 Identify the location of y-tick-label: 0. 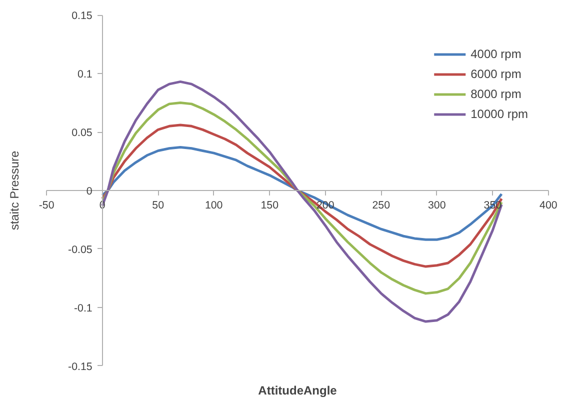
(89, 192).